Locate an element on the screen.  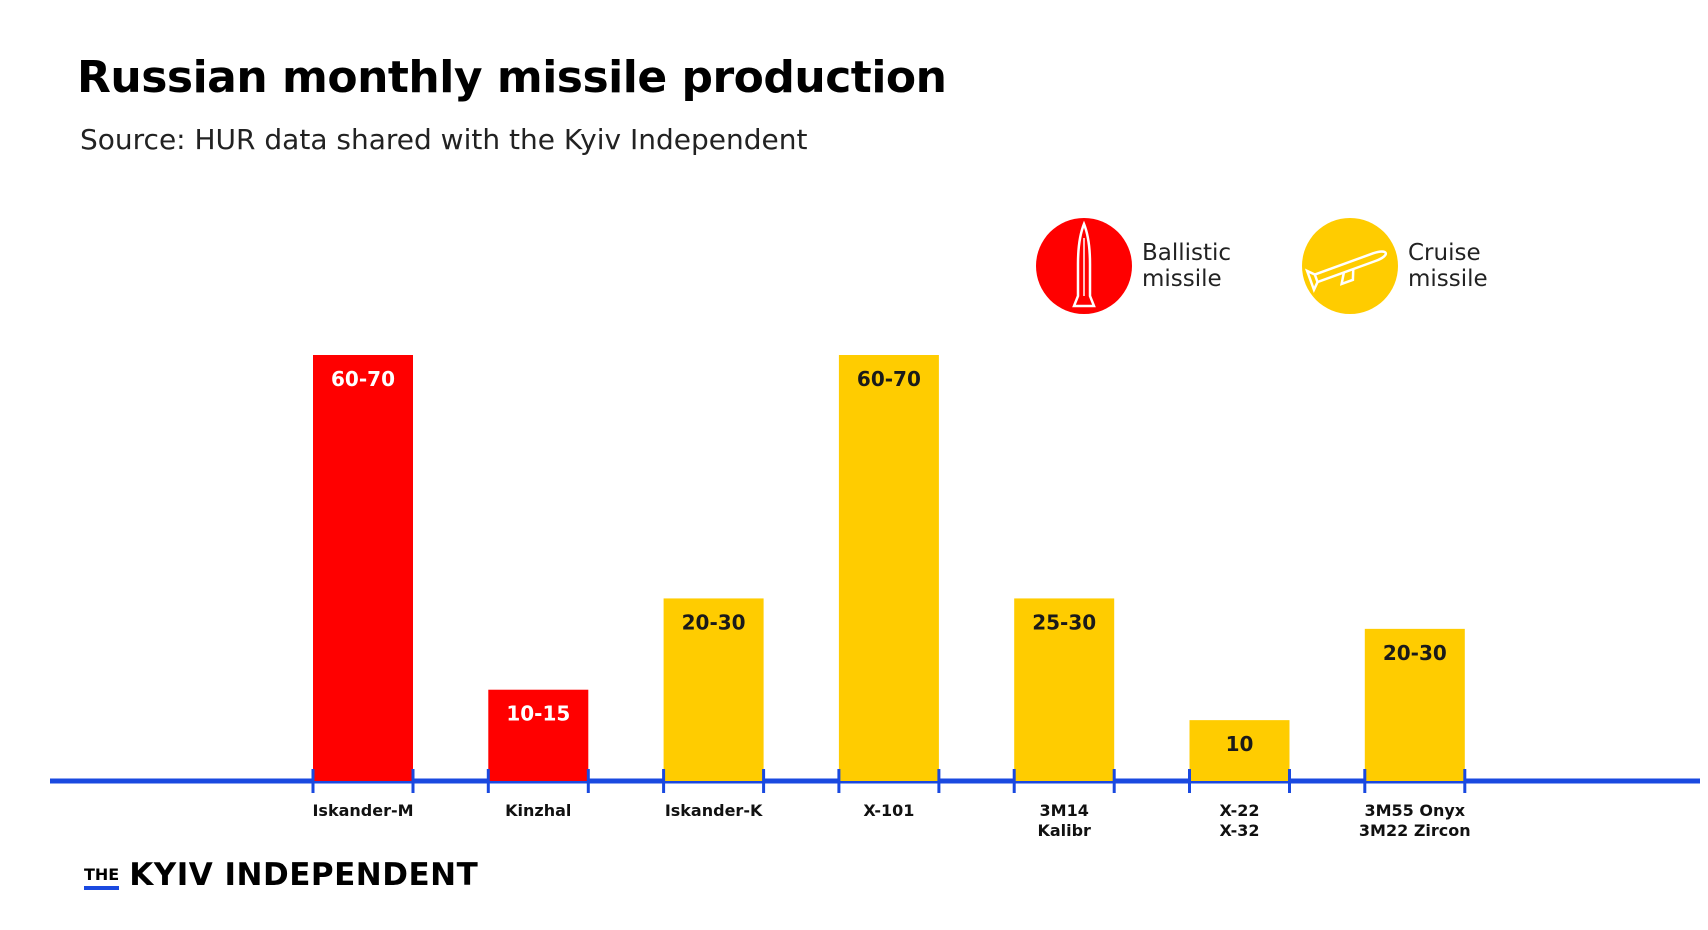
bar-value-label-0: 60-70 is located at coordinates (363, 379).